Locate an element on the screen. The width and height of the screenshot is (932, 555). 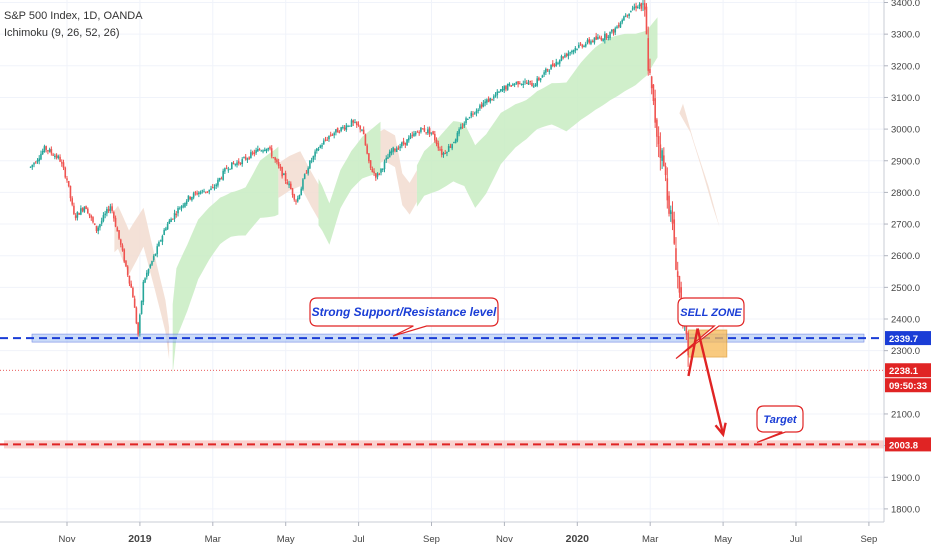
support-resistance-callout-text: Strong Support/Resistance level is located at coordinates (404, 312).